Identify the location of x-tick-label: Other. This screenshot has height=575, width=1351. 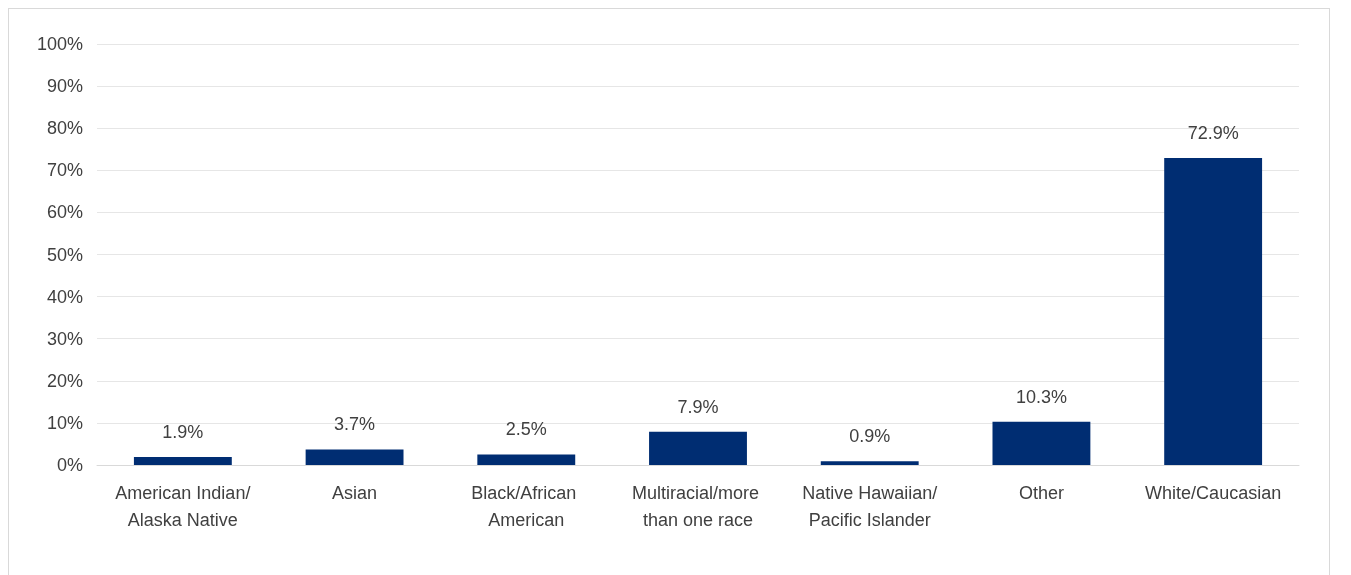
(1041, 492).